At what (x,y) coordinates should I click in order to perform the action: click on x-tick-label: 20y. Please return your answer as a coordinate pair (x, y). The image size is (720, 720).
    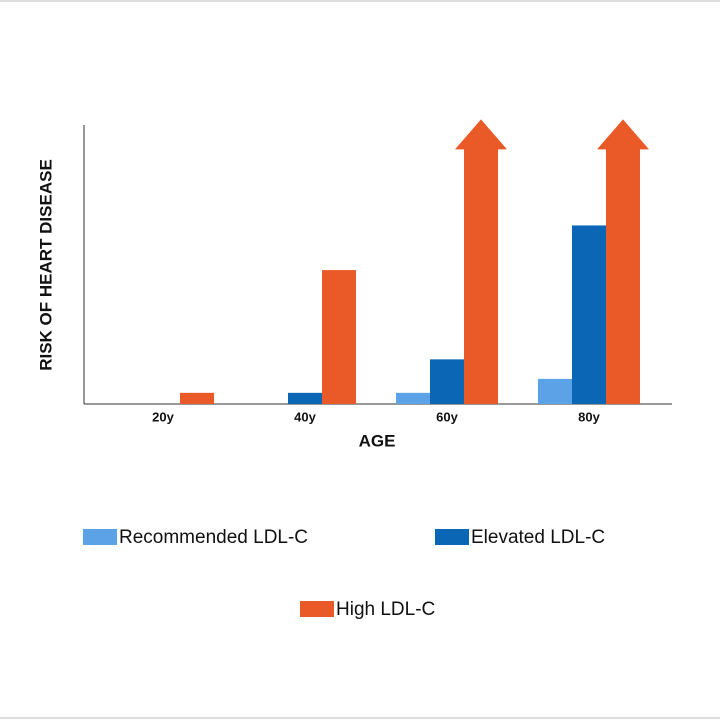
    Looking at the image, I should click on (163, 416).